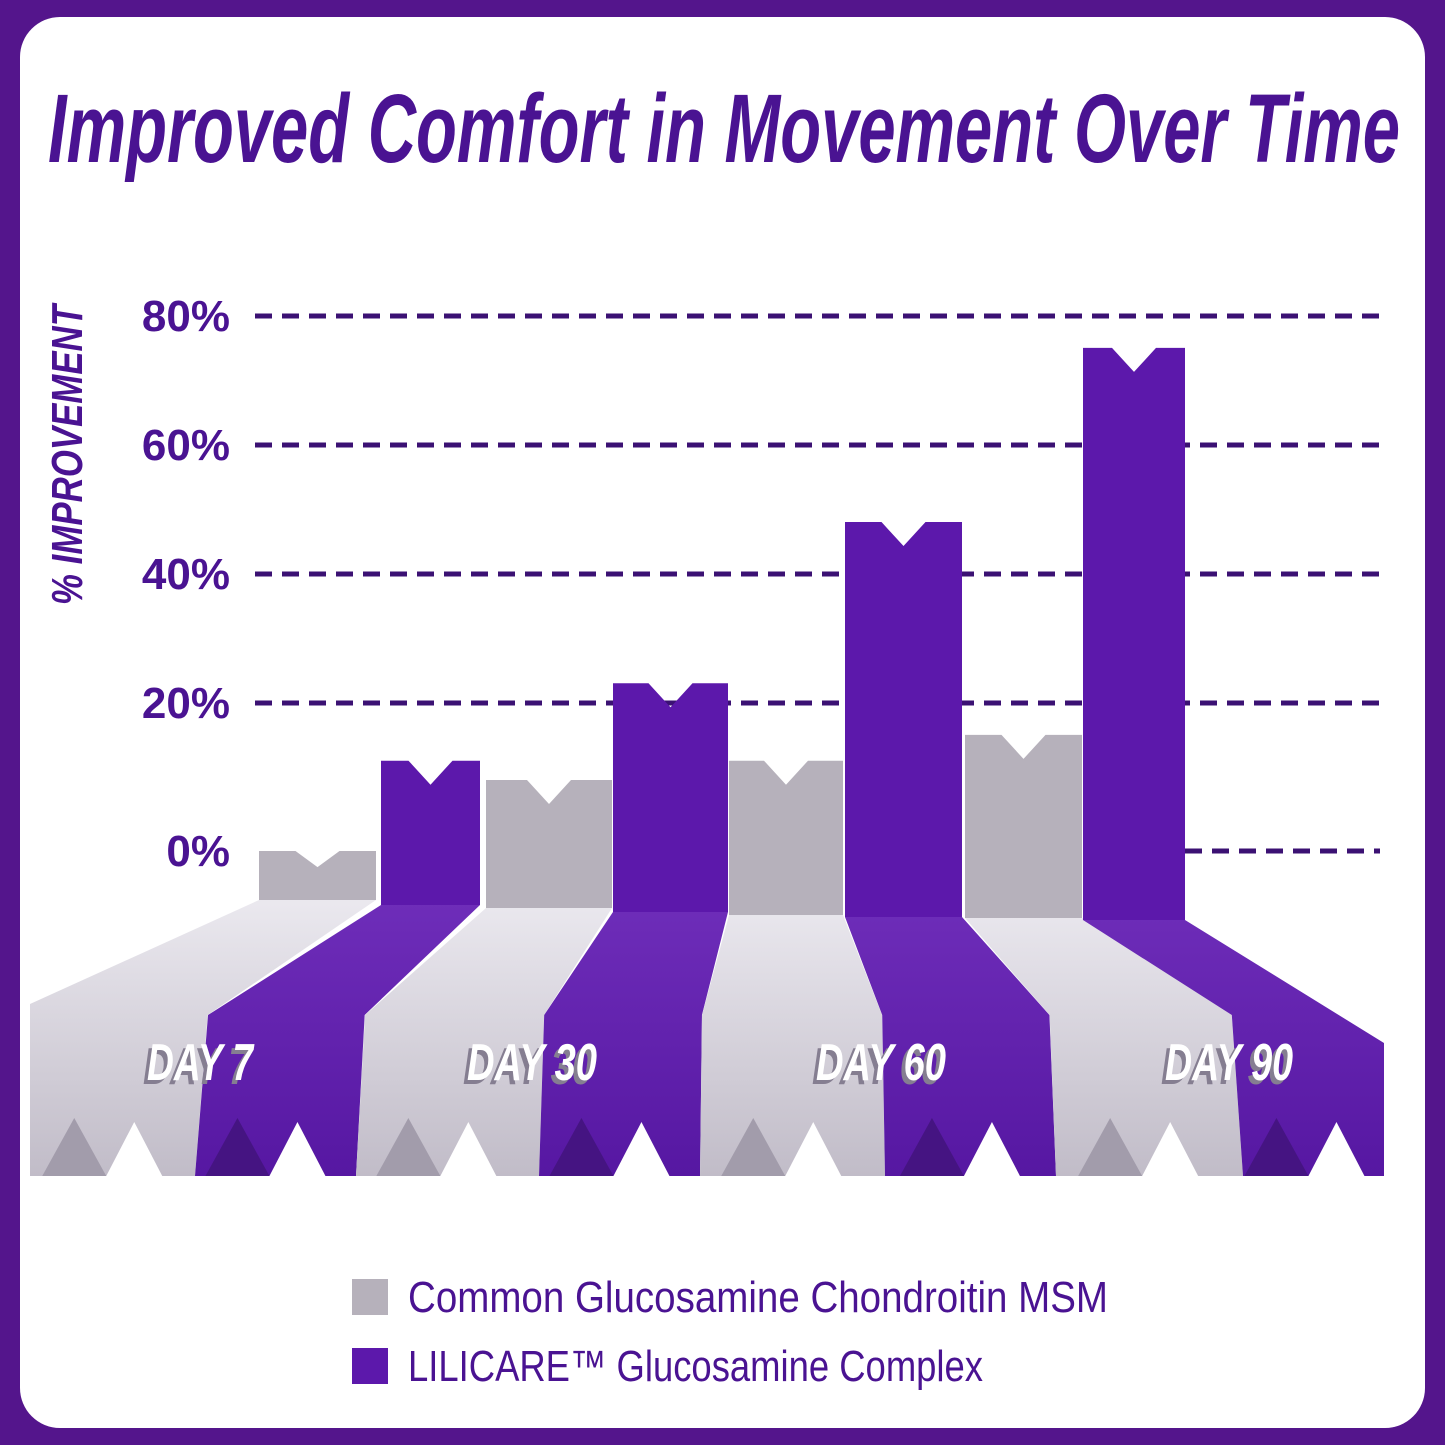 The image size is (1445, 1445). What do you see at coordinates (877, 1067) in the screenshot?
I see `day-label-shadow: DAY 60` at bounding box center [877, 1067].